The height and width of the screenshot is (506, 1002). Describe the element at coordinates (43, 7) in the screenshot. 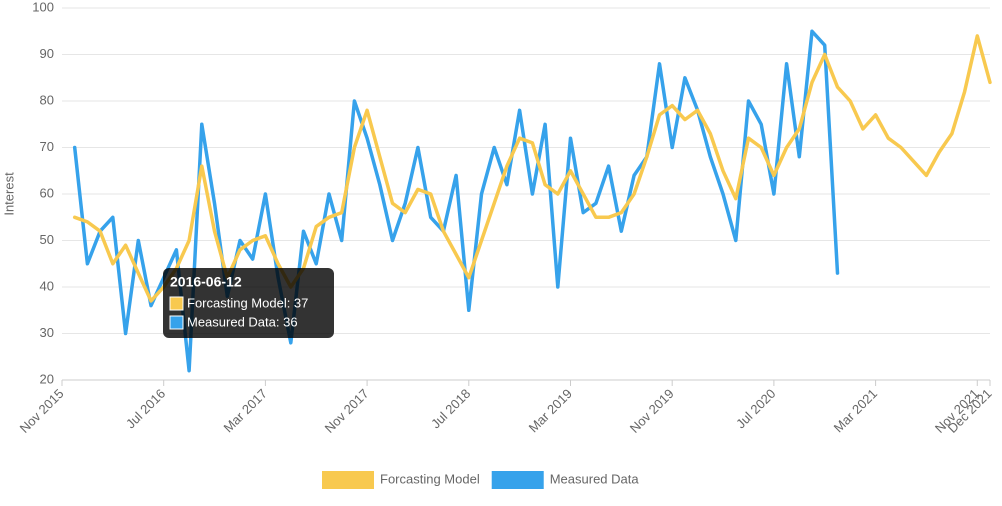

I see `y-tick-label: 100` at that location.